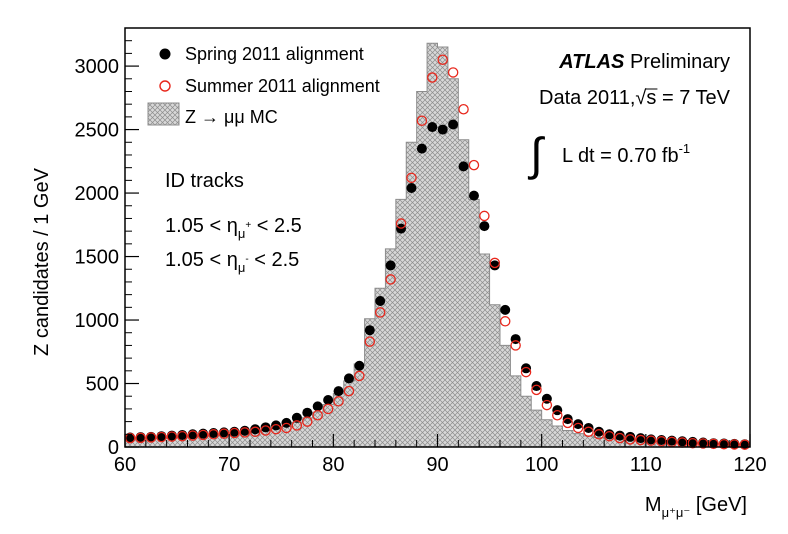 The image size is (788, 534). I want to click on eta-cut-plus: 1.05 < ημ+ < 2.5, so click(233, 228).